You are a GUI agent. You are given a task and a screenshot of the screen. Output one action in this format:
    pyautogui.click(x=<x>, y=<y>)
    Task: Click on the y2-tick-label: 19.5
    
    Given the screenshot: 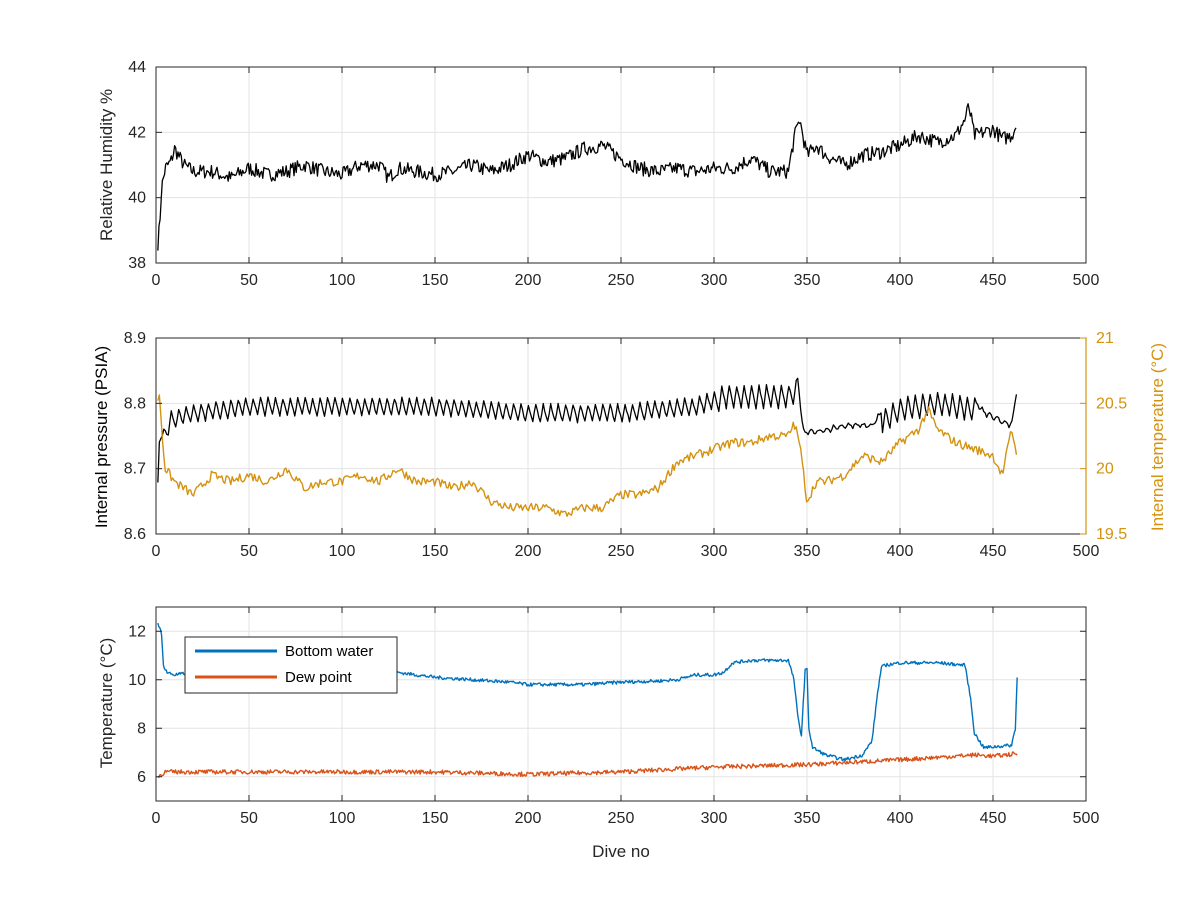 What is the action you would take?
    pyautogui.click(x=1111, y=534)
    